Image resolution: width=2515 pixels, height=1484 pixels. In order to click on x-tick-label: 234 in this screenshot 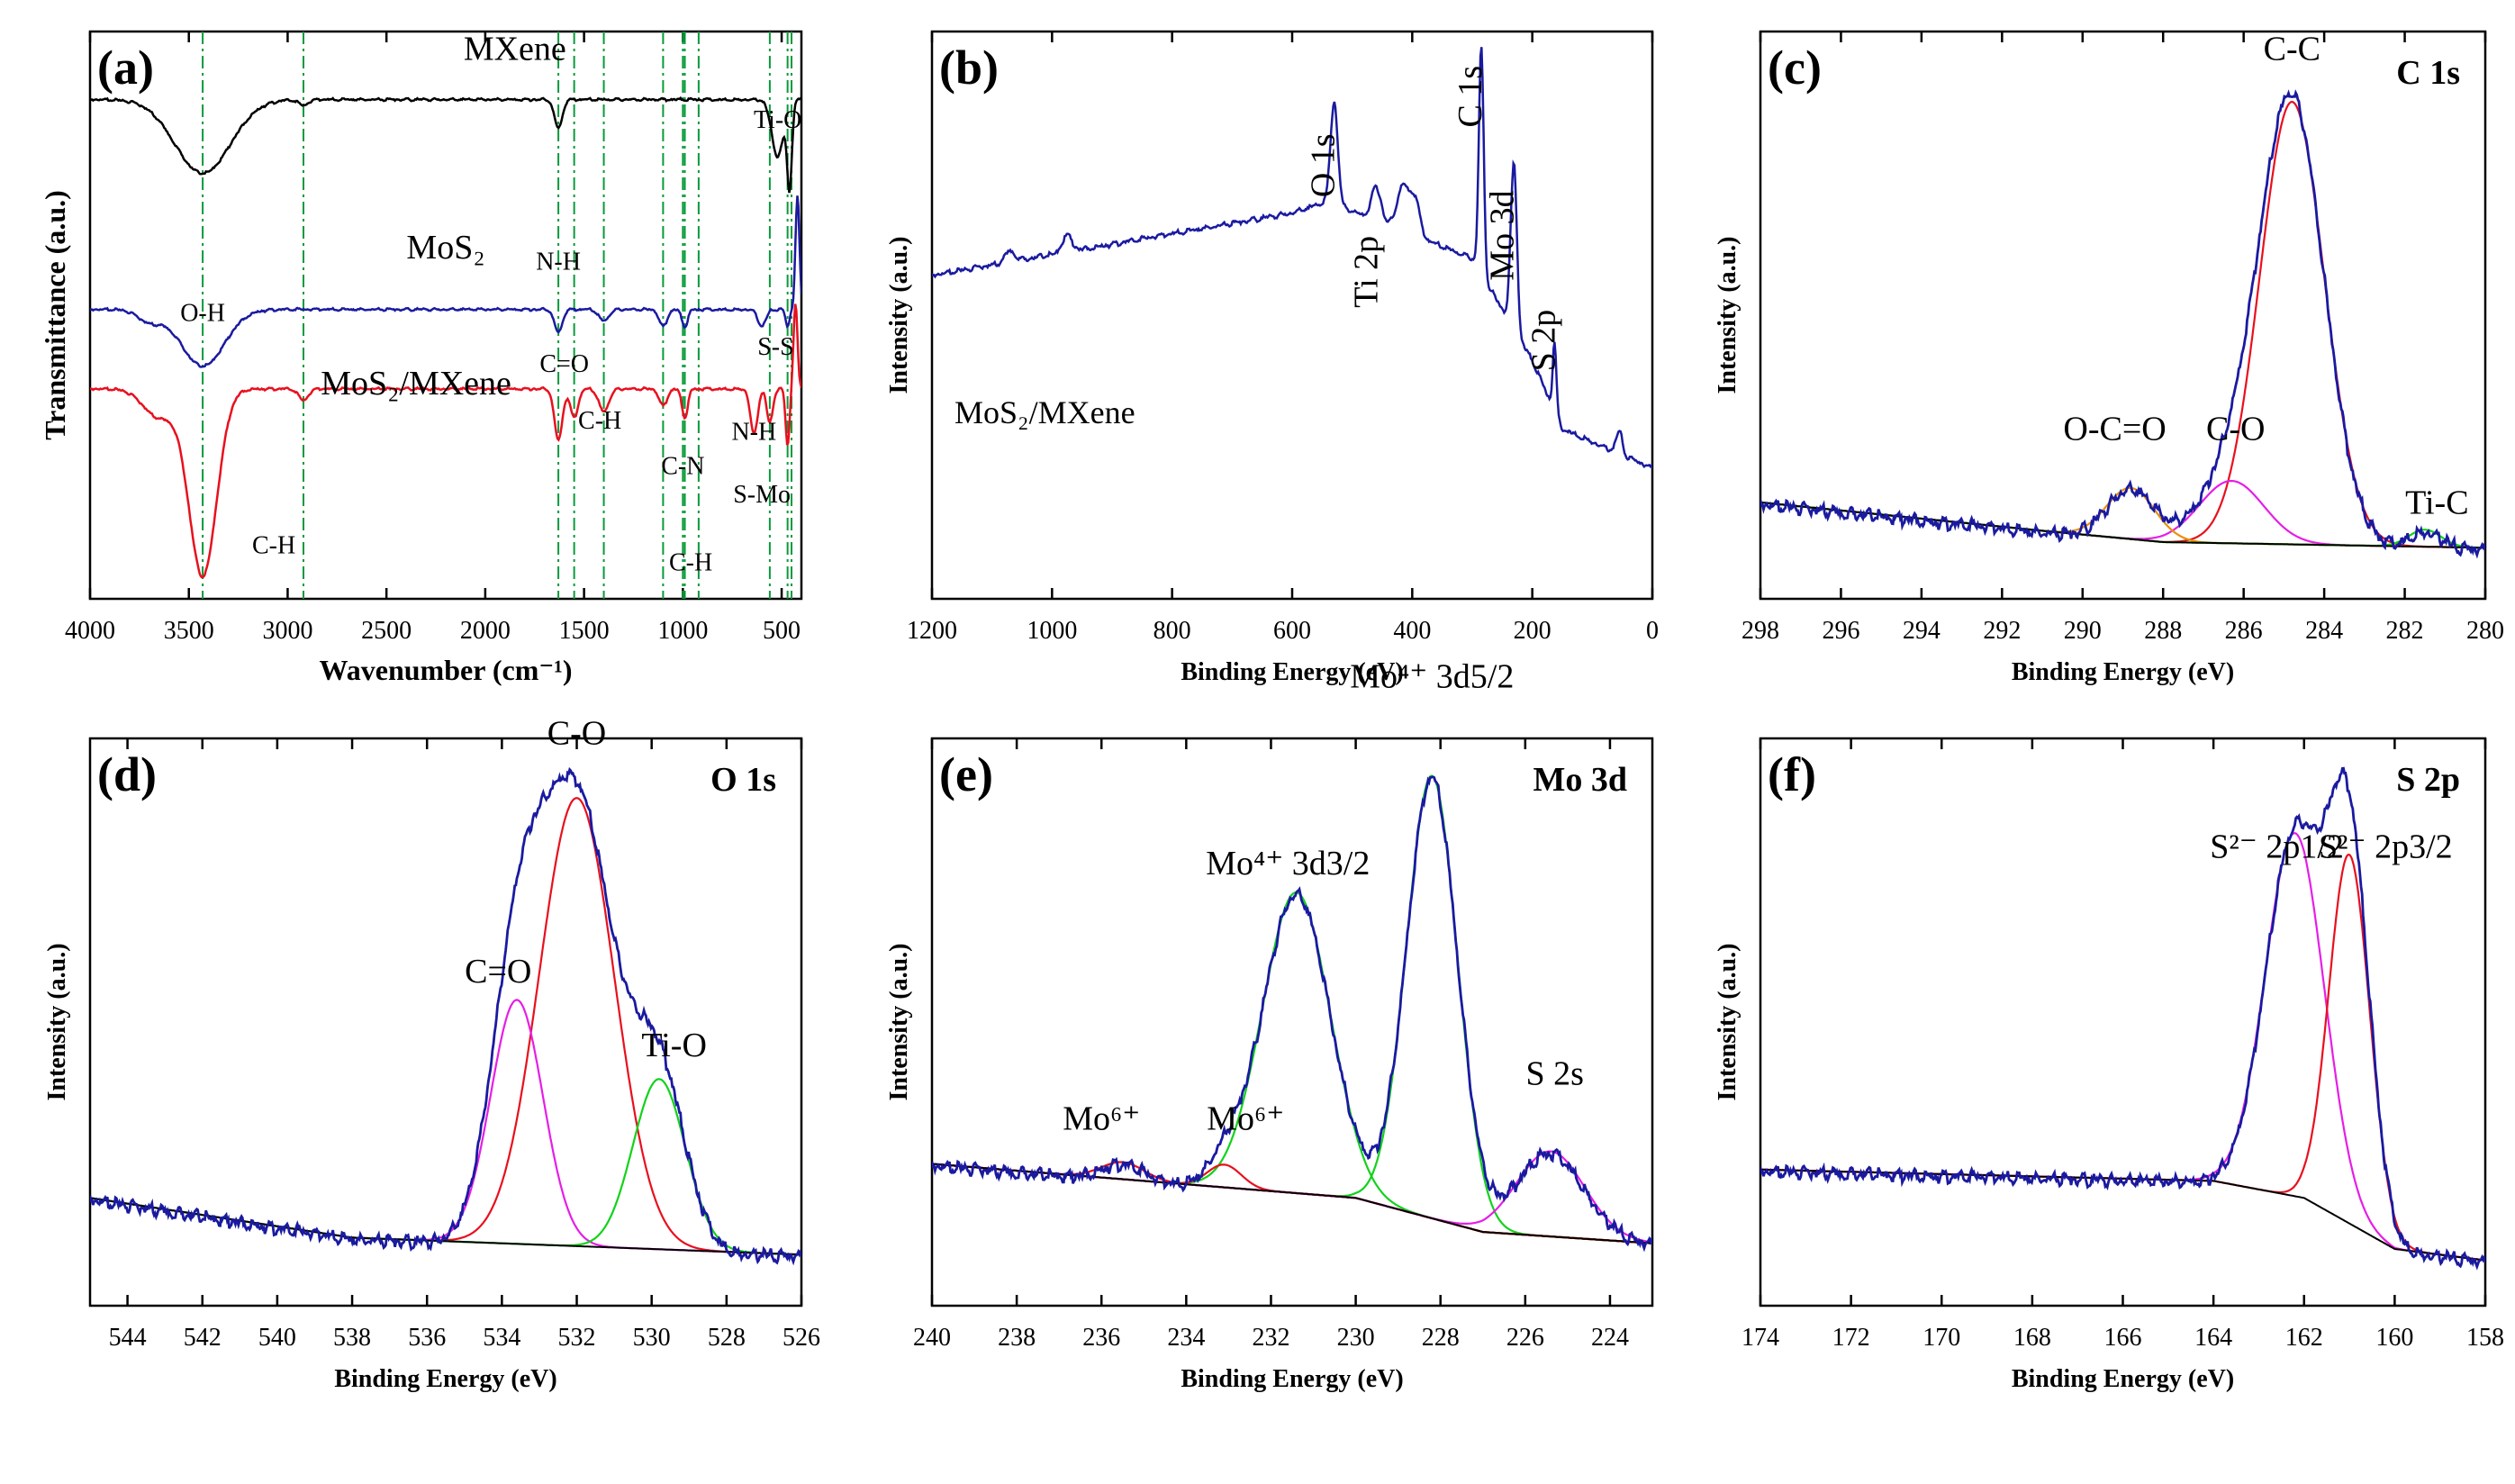, I will do `click(1186, 1338)`.